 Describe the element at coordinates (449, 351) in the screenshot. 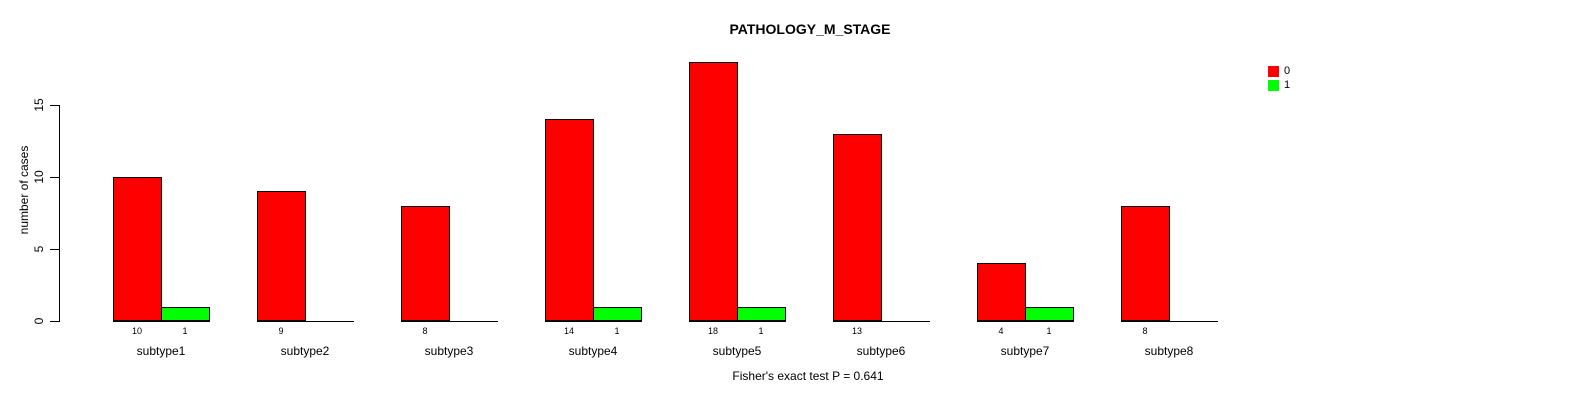

I see `category-label-subtype3: subtype3` at that location.